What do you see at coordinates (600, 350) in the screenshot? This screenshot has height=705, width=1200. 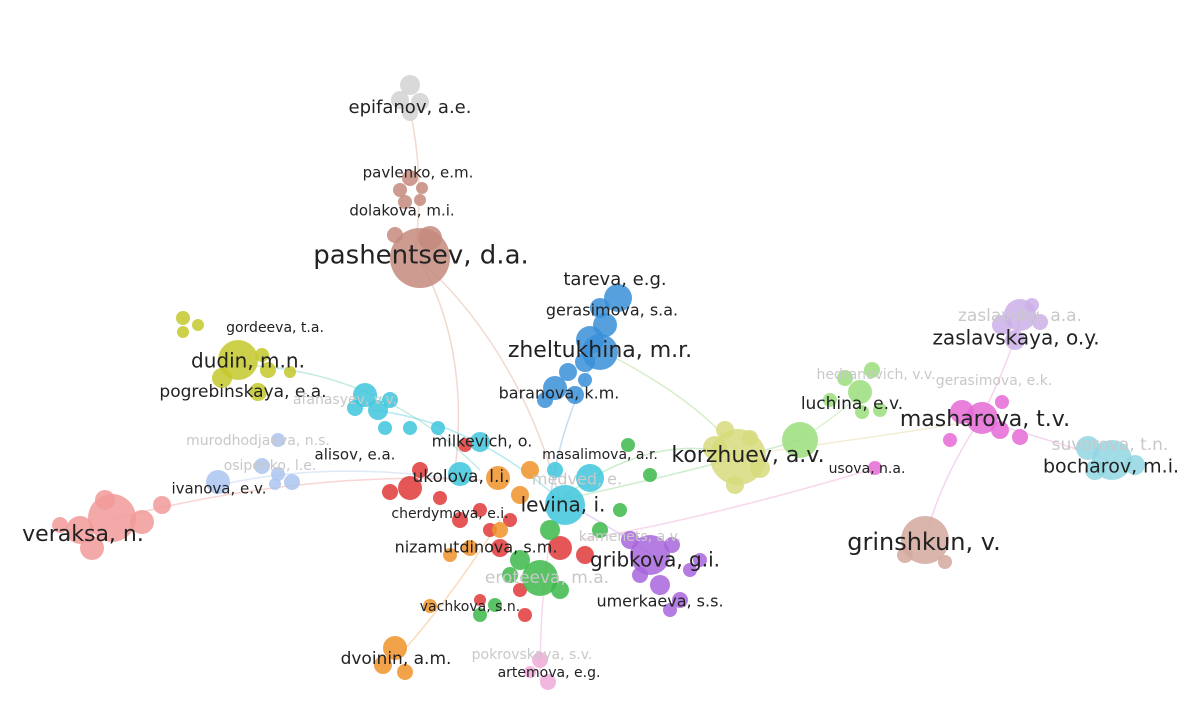 I see `node-label: zheltukhina, m.r.` at bounding box center [600, 350].